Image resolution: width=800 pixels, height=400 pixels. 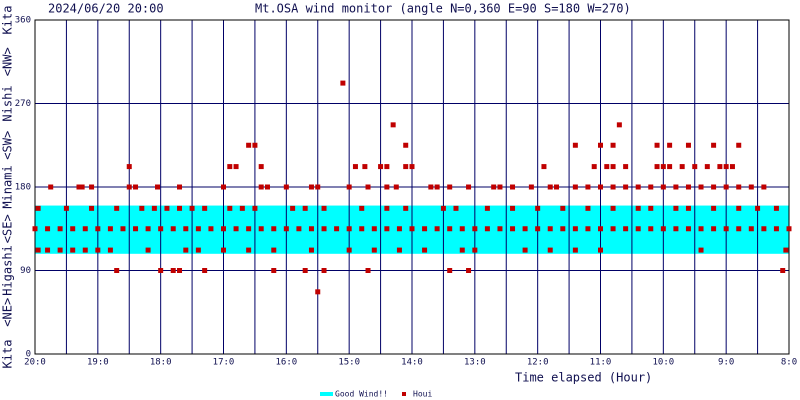 What do you see at coordinates (8, 228) in the screenshot?
I see `direction-label: <SE>` at bounding box center [8, 228].